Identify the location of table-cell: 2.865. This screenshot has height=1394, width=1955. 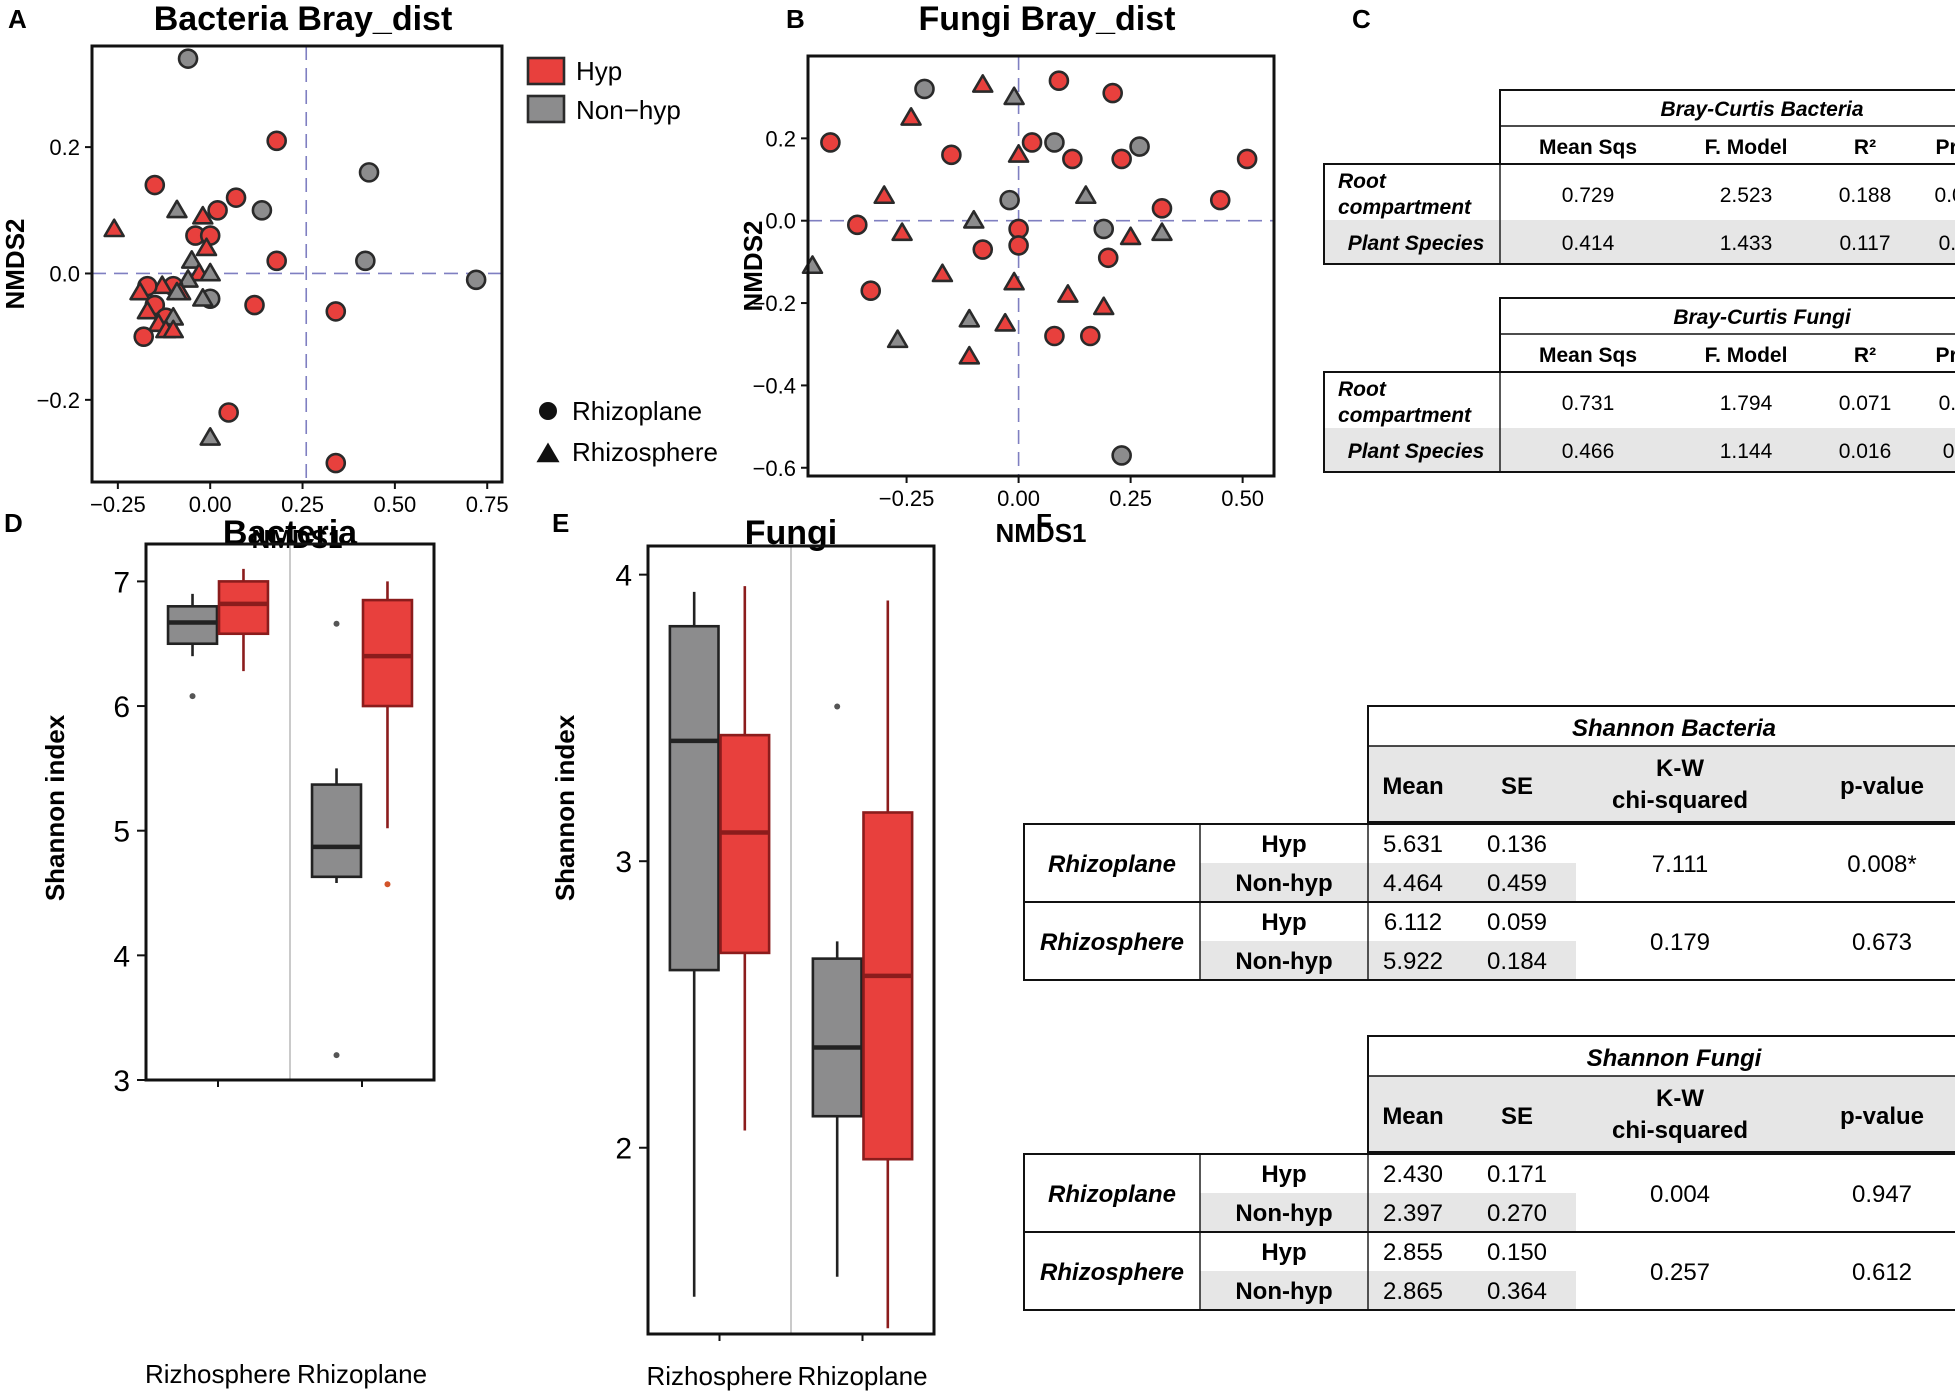
(1413, 1291).